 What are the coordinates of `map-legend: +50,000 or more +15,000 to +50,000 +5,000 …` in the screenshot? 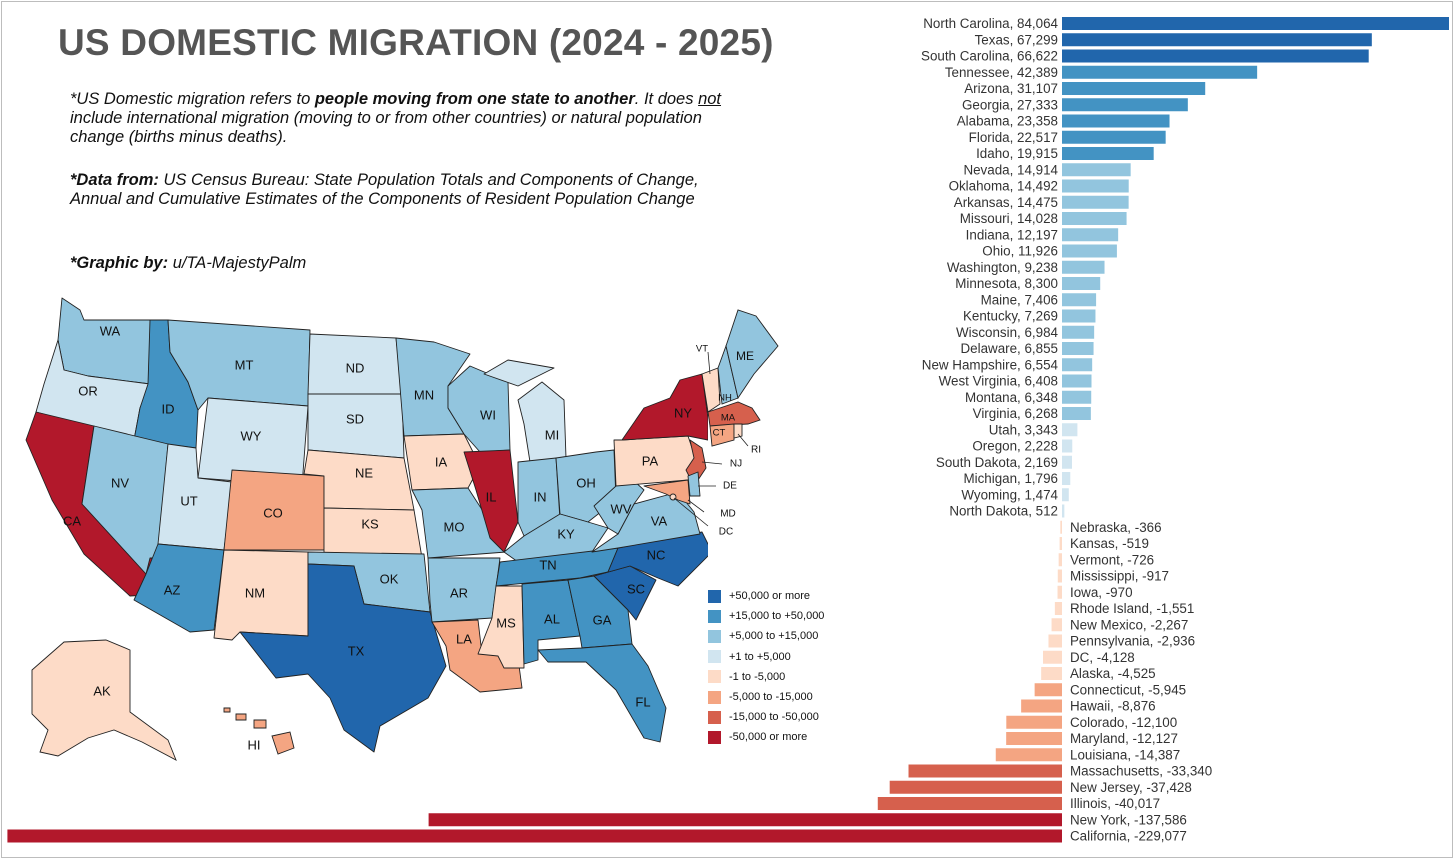 It's located at (766, 667).